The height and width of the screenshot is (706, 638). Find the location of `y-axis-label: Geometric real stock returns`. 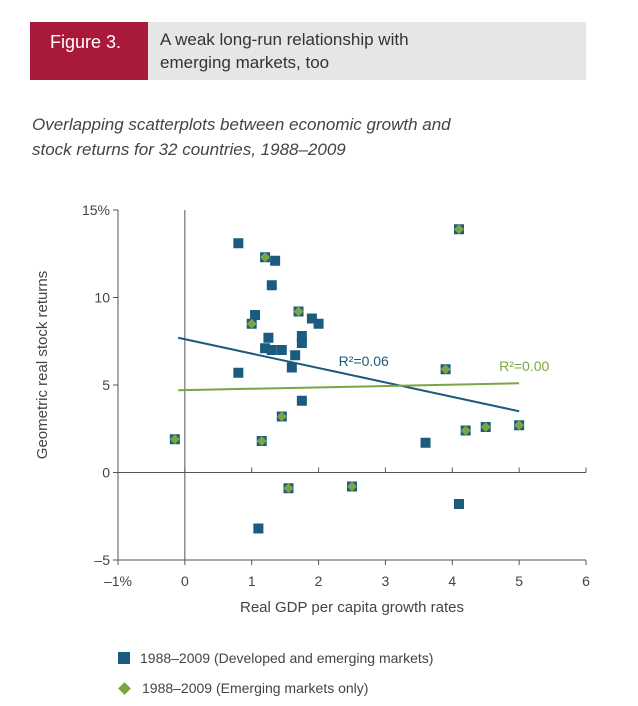

y-axis-label: Geometric real stock returns is located at coordinates (42, 365).